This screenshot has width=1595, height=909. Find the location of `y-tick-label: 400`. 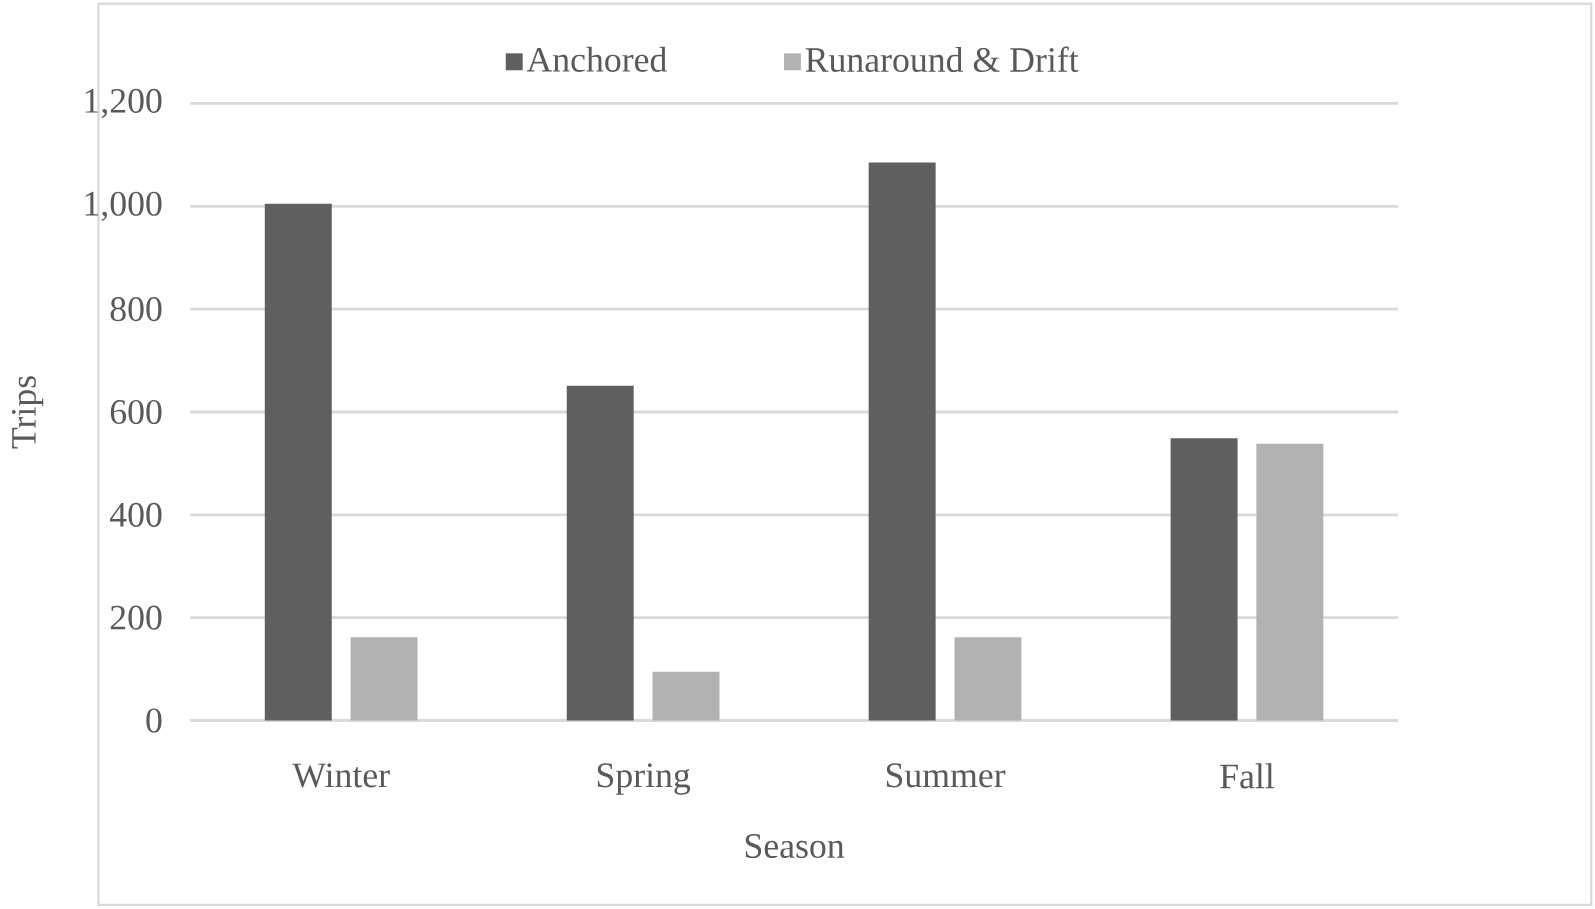

y-tick-label: 400 is located at coordinates (135, 515).